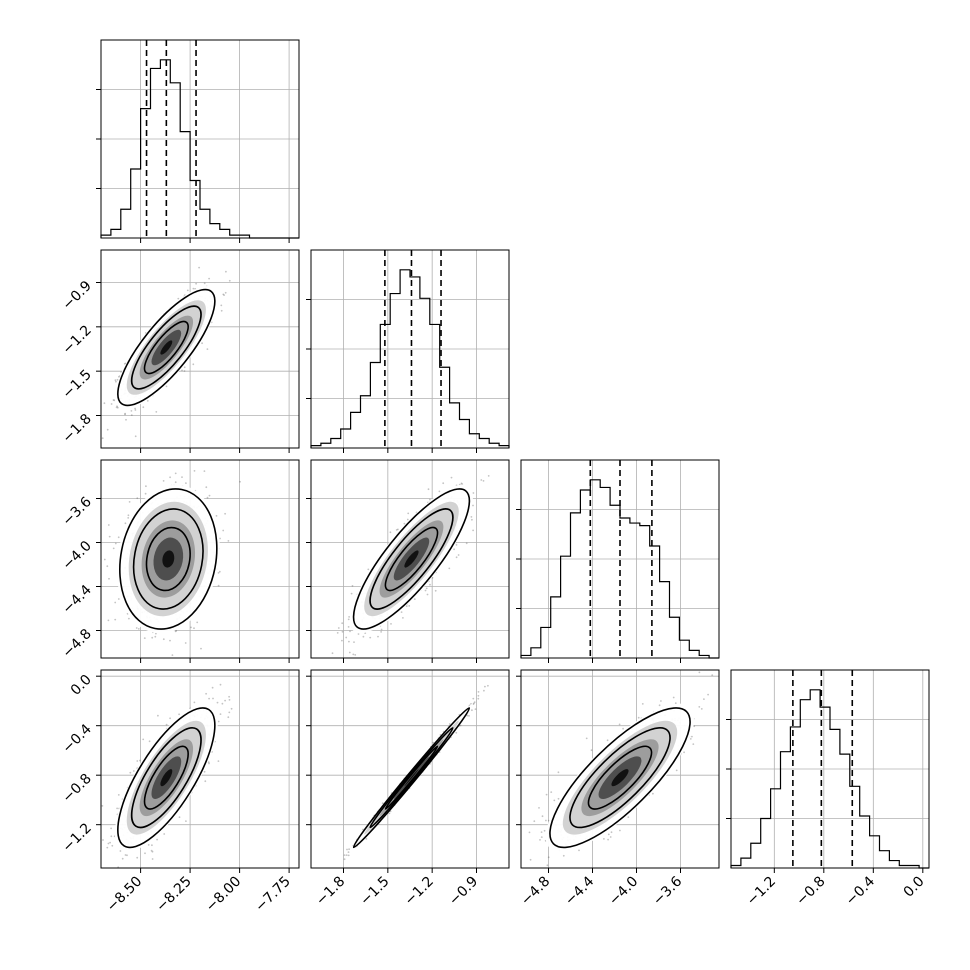 The width and height of the screenshot is (970, 970). What do you see at coordinates (76, 511) in the screenshot?
I see `y-tick-label-2-3: −3.6` at bounding box center [76, 511].